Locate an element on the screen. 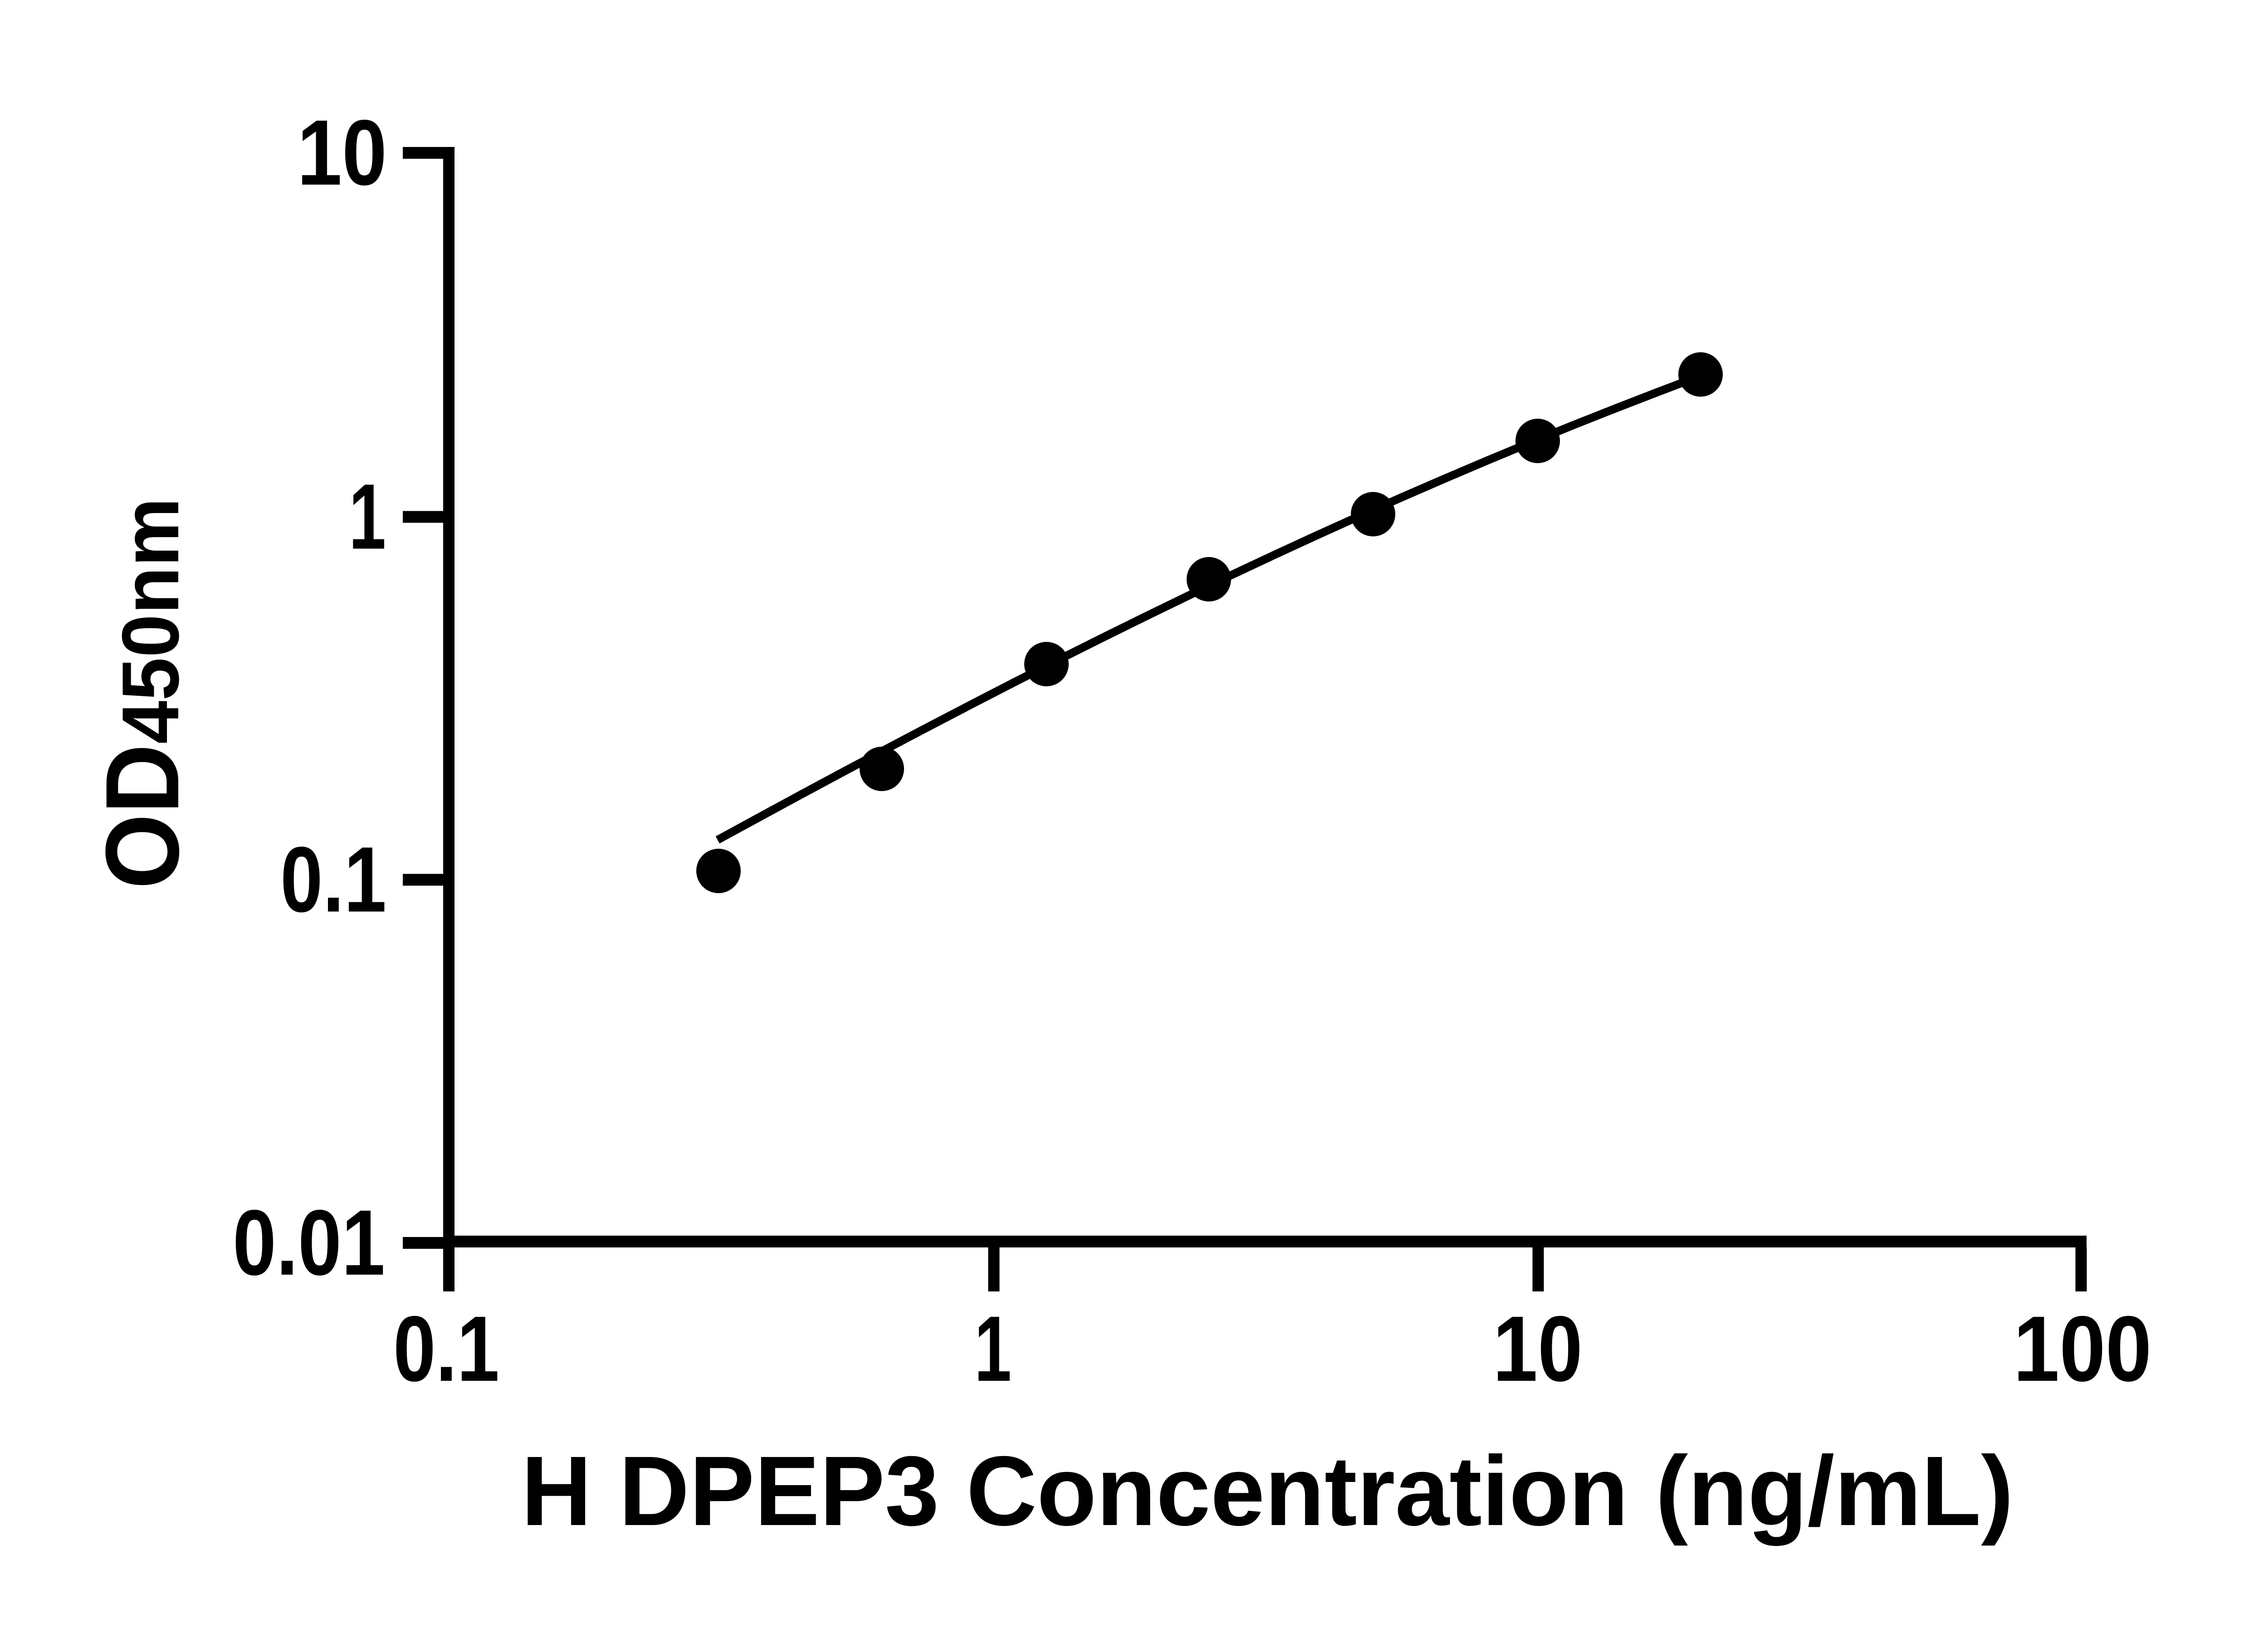 Image resolution: width=2268 pixels, height=1633 pixels. svg-text: H DPEP3 Concentration (ng/mL) is located at coordinates (1268, 1491).